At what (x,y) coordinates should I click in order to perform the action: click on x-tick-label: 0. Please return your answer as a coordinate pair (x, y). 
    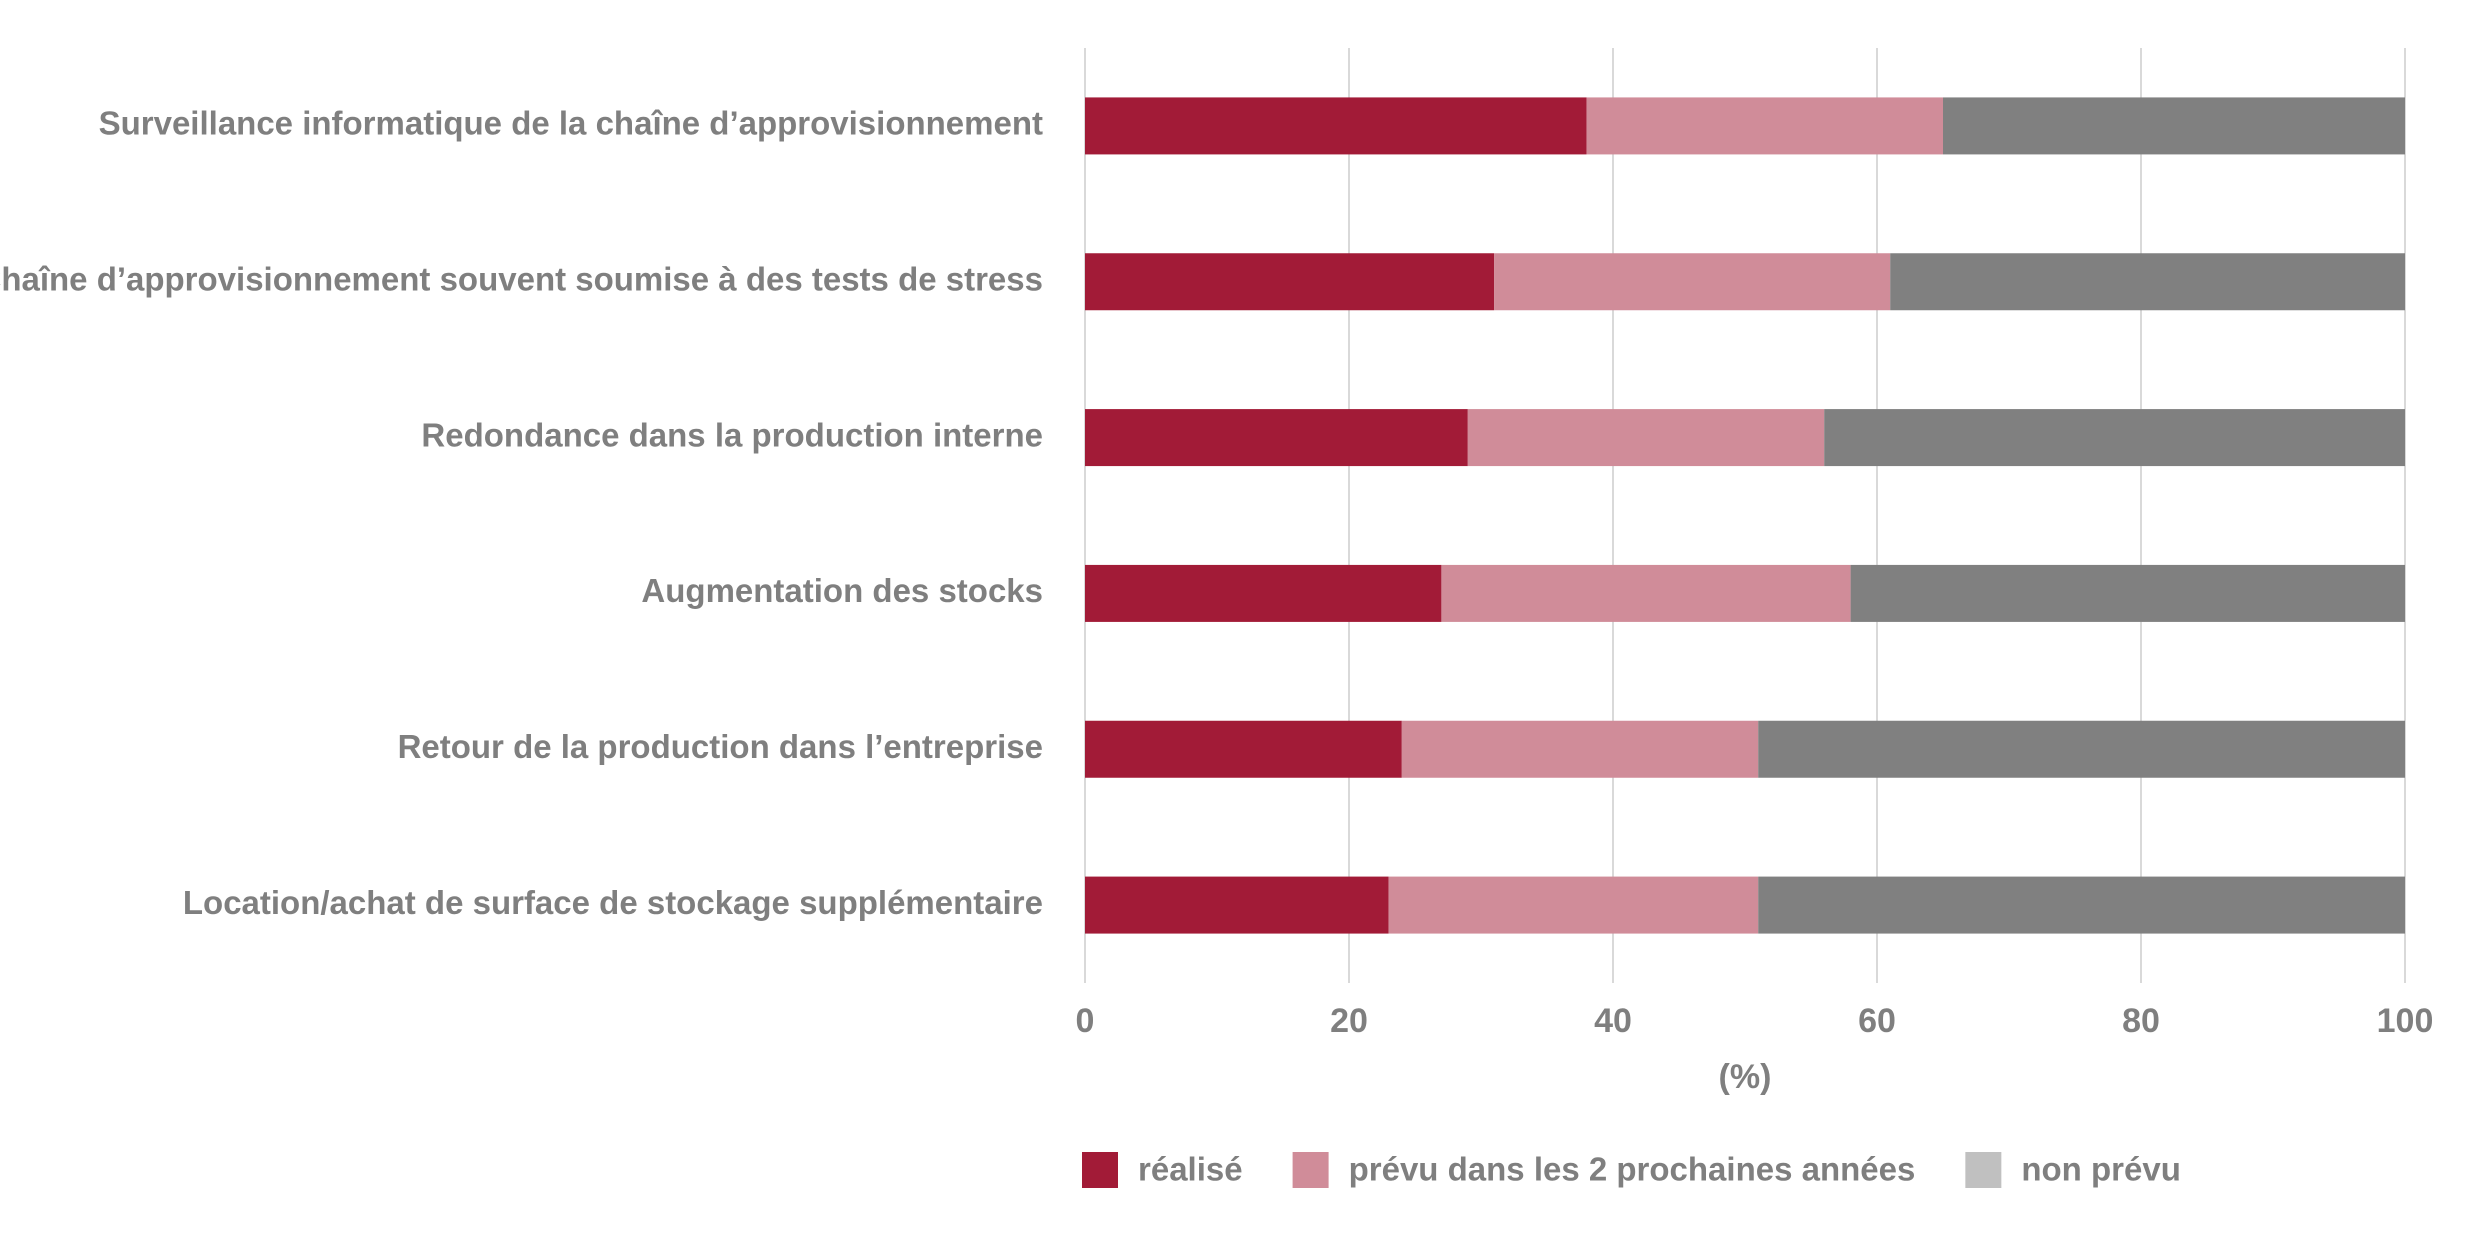
    Looking at the image, I should click on (1085, 1021).